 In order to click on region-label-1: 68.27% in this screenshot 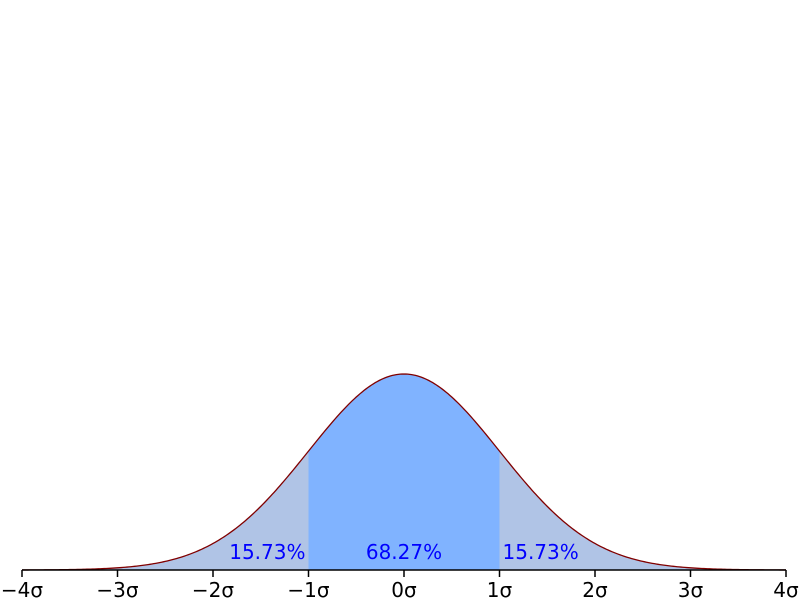, I will do `click(404, 552)`.